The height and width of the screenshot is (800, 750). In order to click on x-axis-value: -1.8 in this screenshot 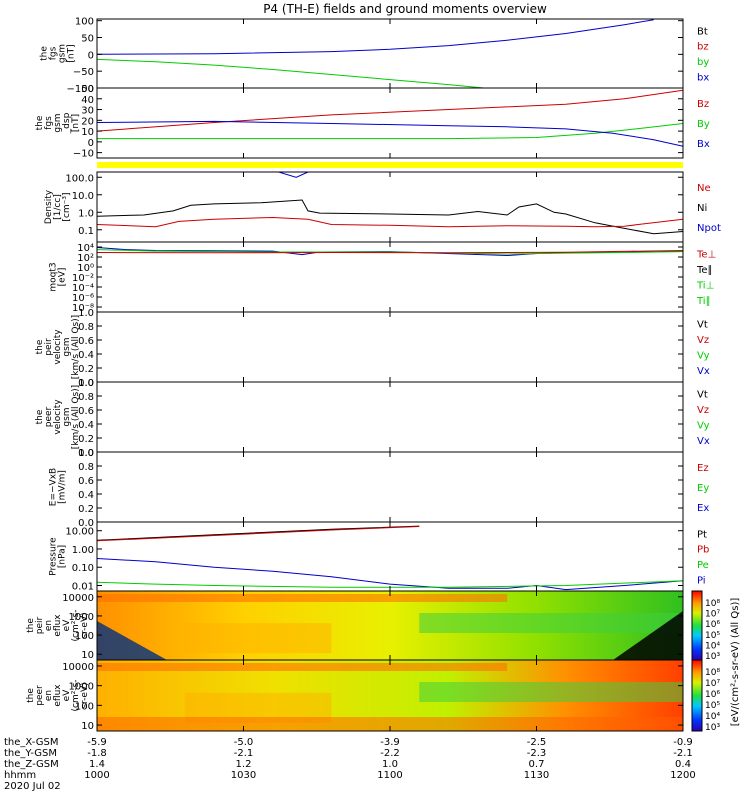, I will do `click(97, 753)`.